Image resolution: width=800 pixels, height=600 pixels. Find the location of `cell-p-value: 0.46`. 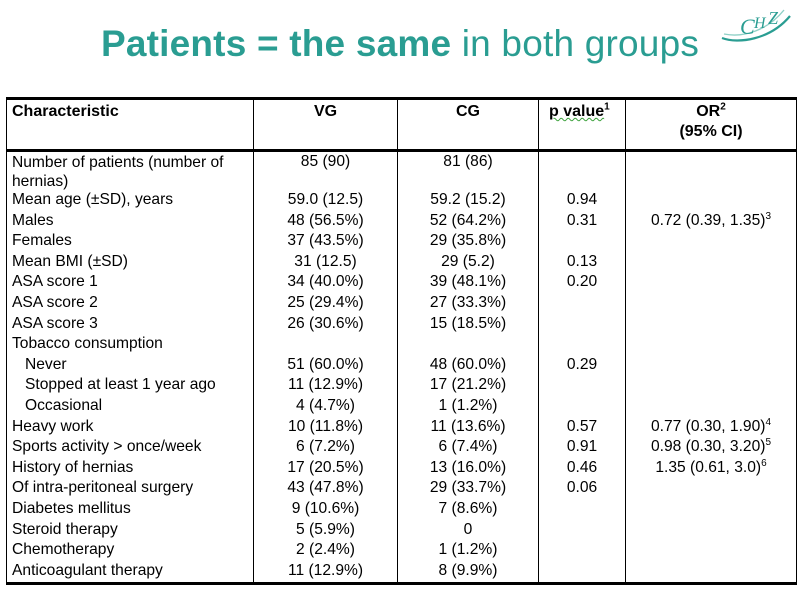

cell-p-value: 0.46 is located at coordinates (582, 469).